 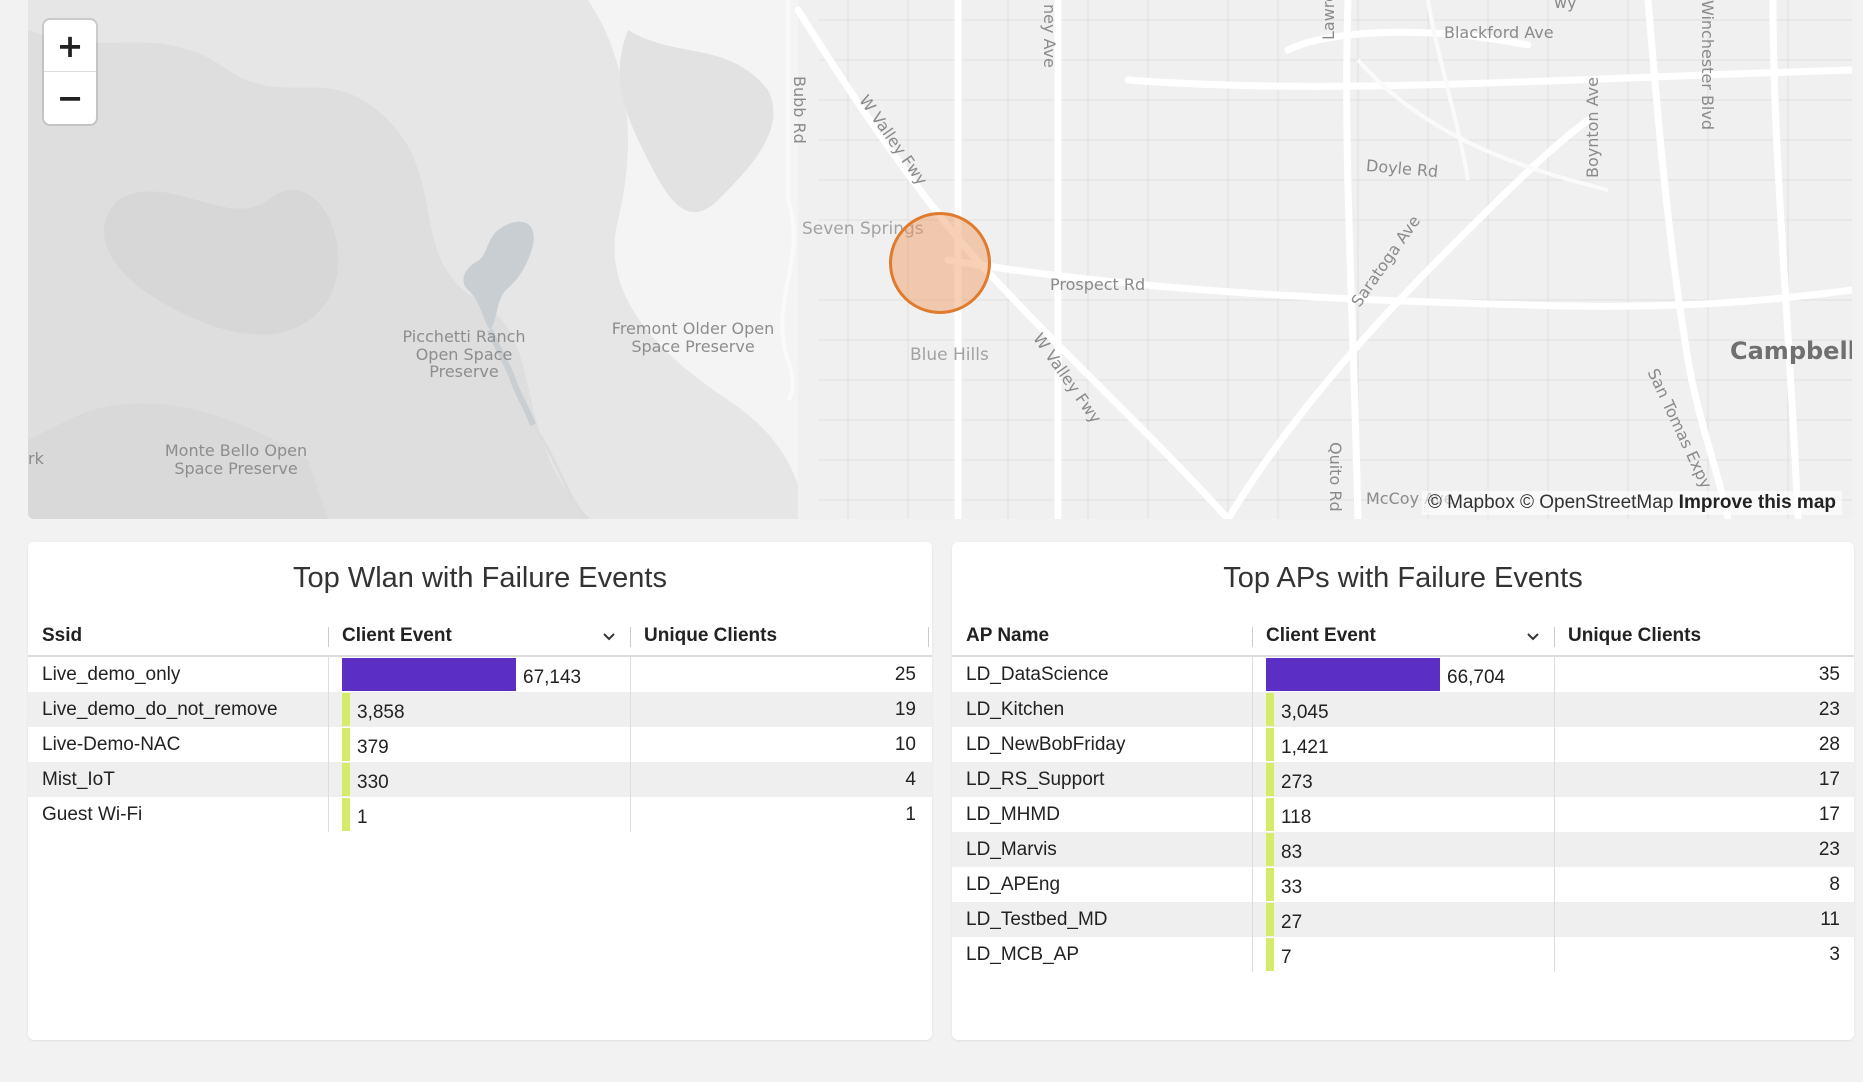 I want to click on unique-clients-cell: 19, so click(x=905, y=709).